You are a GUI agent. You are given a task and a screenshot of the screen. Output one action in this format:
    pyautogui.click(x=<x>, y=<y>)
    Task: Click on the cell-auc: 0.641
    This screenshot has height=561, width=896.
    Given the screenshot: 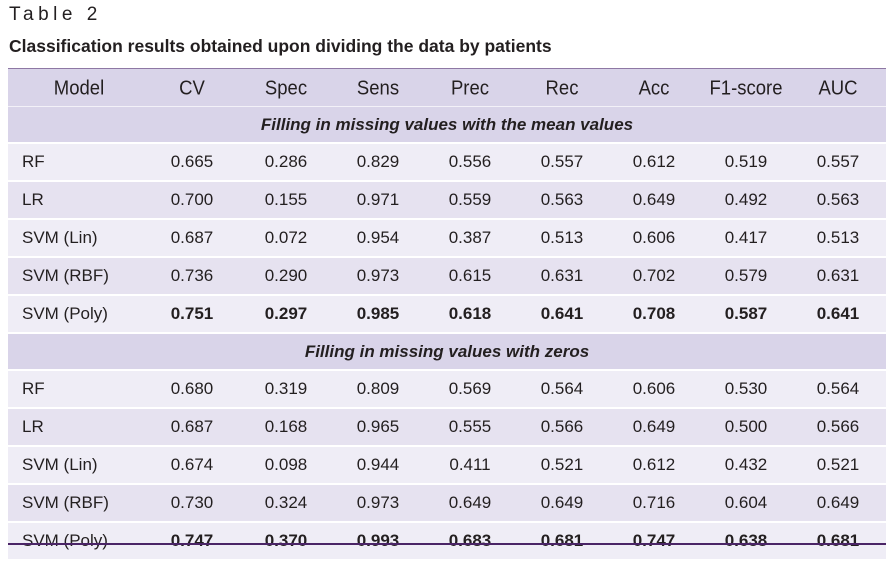 What is the action you would take?
    pyautogui.click(x=838, y=313)
    